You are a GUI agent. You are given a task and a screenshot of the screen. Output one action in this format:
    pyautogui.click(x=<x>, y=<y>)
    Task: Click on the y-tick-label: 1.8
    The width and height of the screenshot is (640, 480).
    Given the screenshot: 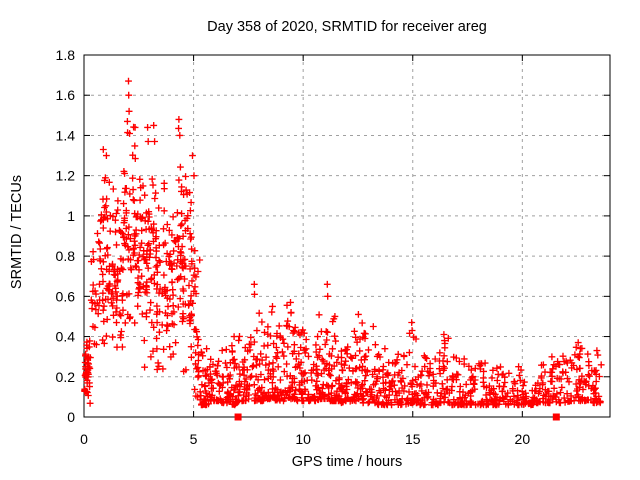 What is the action you would take?
    pyautogui.click(x=66, y=55)
    